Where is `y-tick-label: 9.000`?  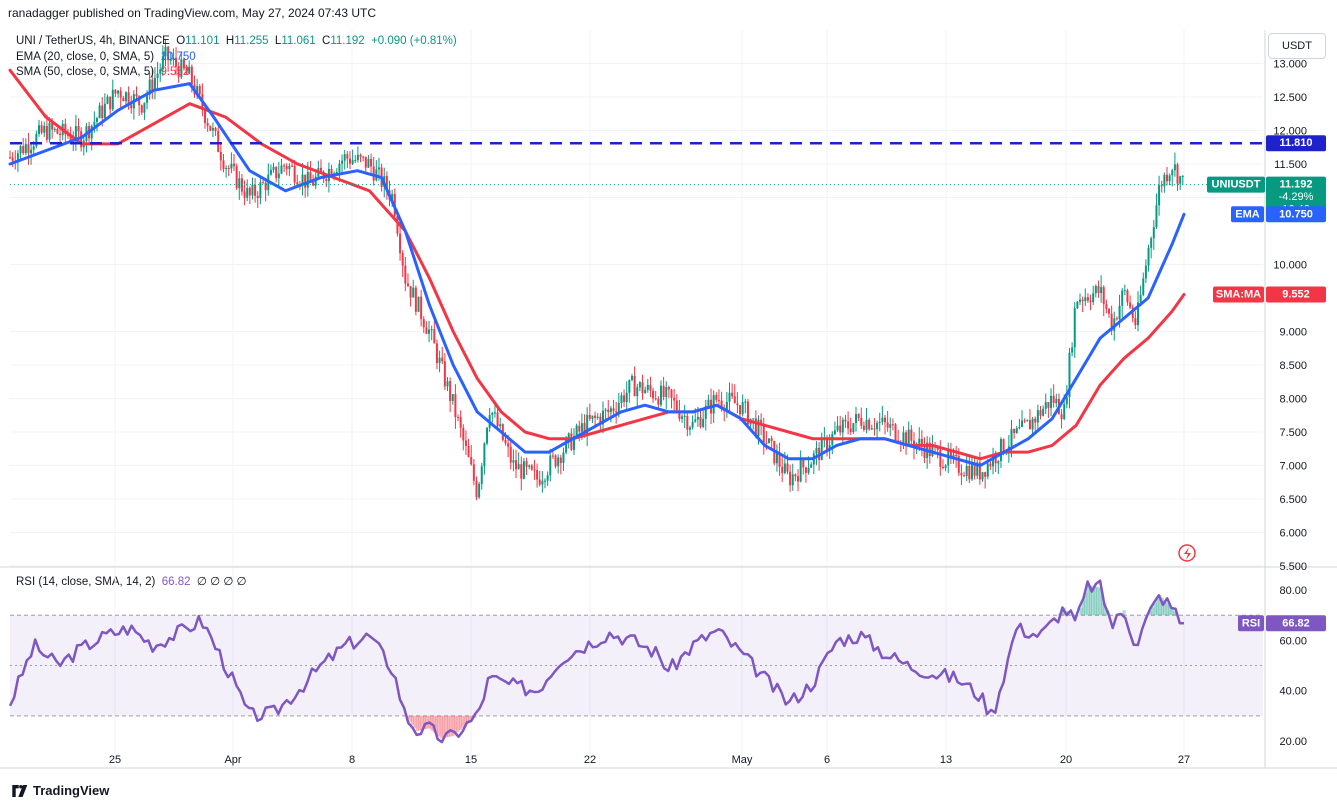
y-tick-label: 9.000 is located at coordinates (1293, 333).